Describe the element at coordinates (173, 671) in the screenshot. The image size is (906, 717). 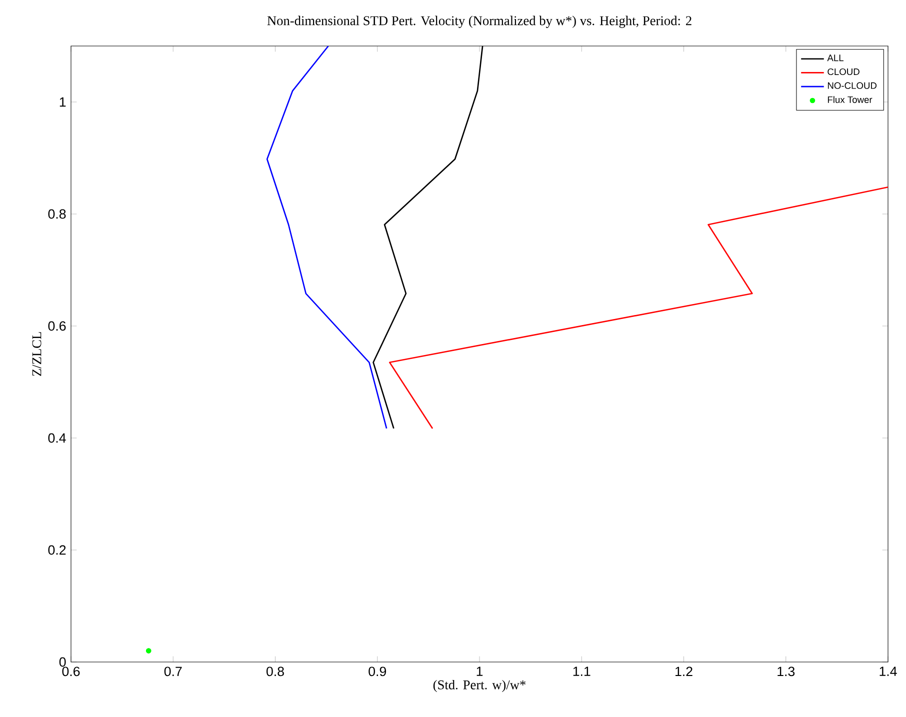
I see `x-tick-label: 0.7` at that location.